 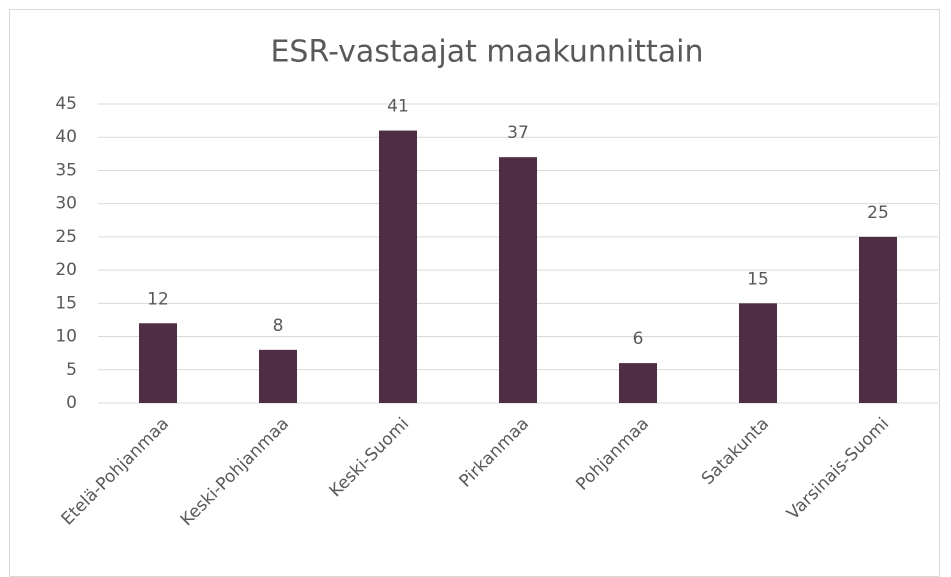 I want to click on data-label: 37, so click(x=518, y=133).